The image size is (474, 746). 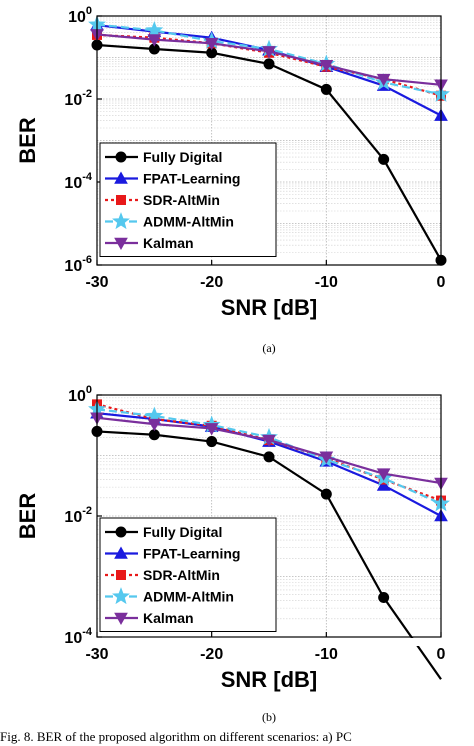 What do you see at coordinates (181, 575) in the screenshot?
I see `plot-1-legend-entry: SDR-AltMin` at bounding box center [181, 575].